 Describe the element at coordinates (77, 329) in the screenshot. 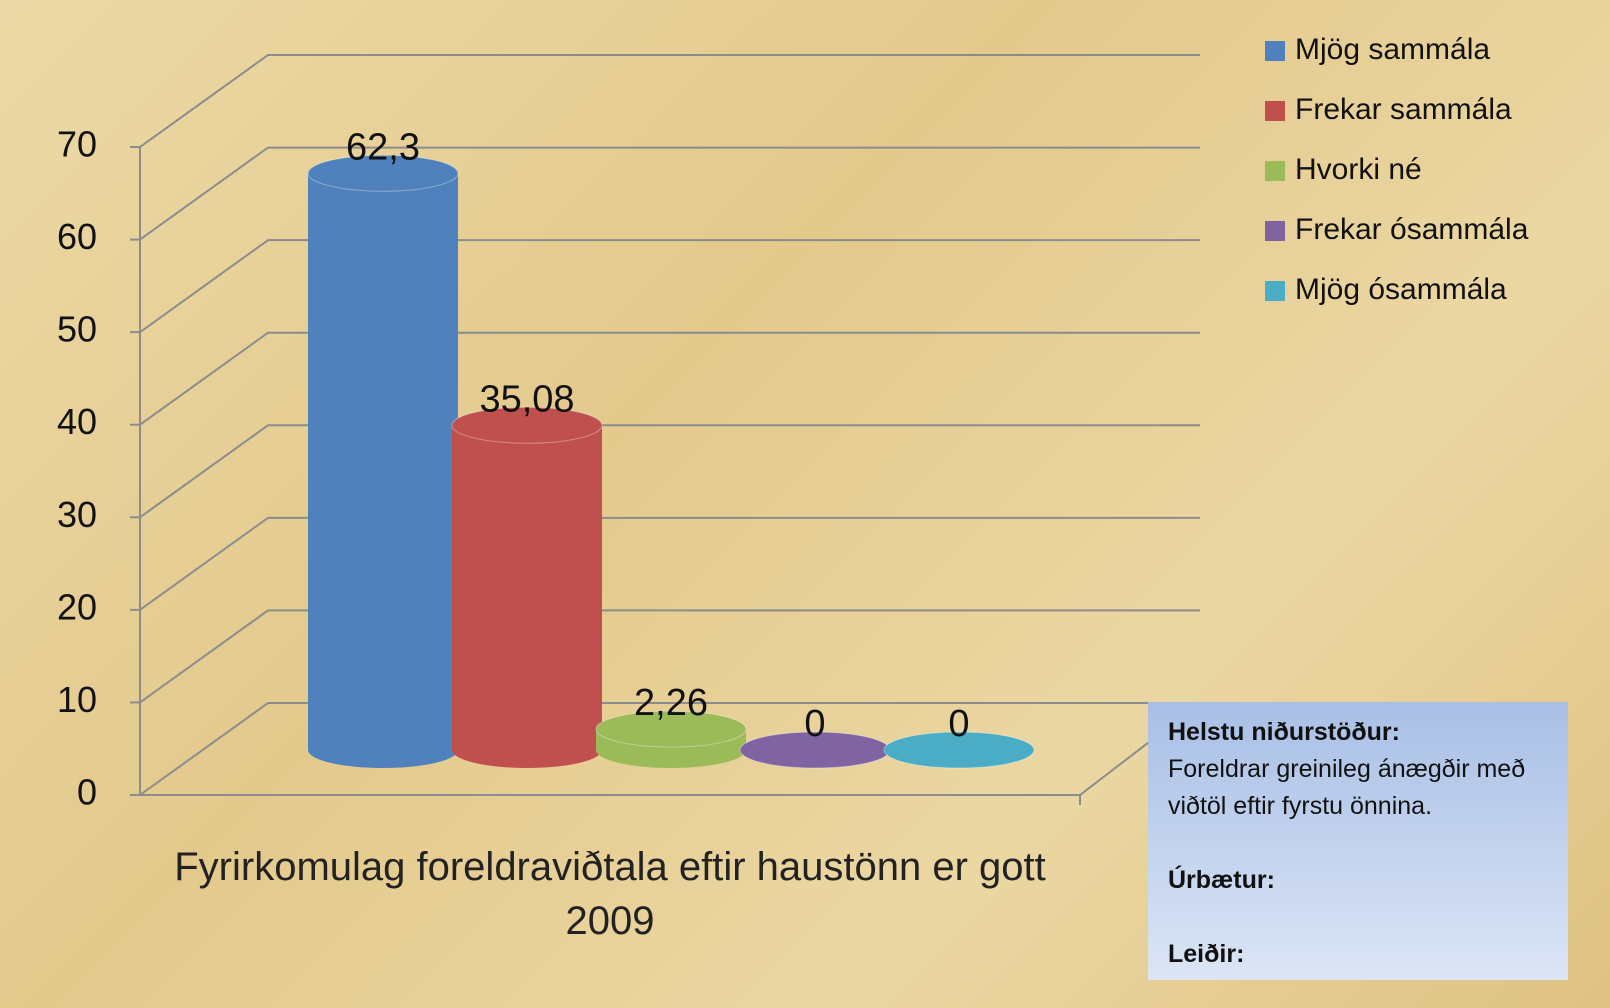

I see `y-tick-label: 50` at that location.